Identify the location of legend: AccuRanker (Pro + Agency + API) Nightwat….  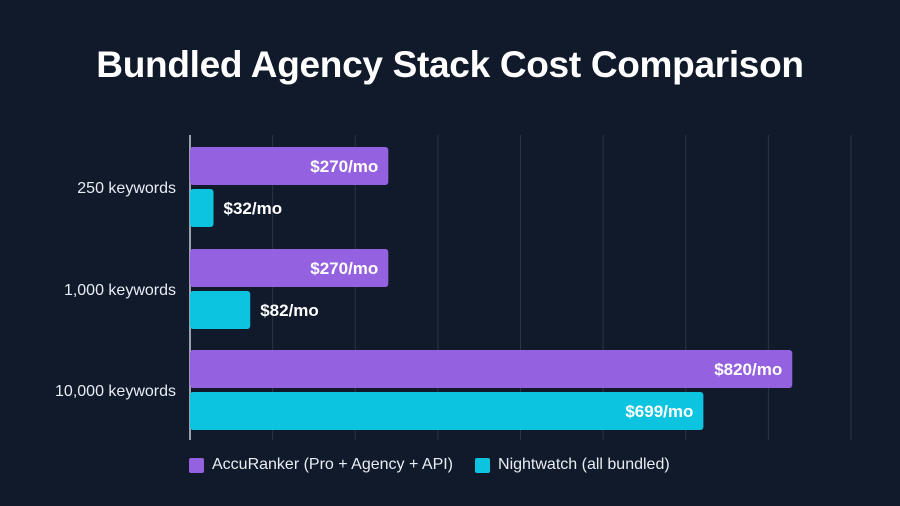
(440, 465).